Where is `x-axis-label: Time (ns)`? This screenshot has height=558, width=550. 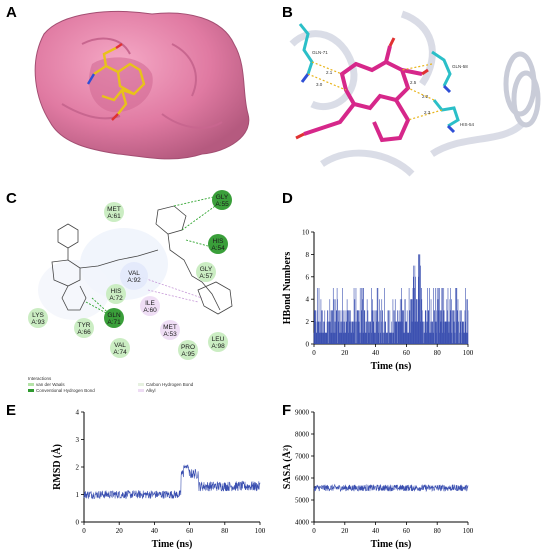 x-axis-label: Time (ns) is located at coordinates (172, 544).